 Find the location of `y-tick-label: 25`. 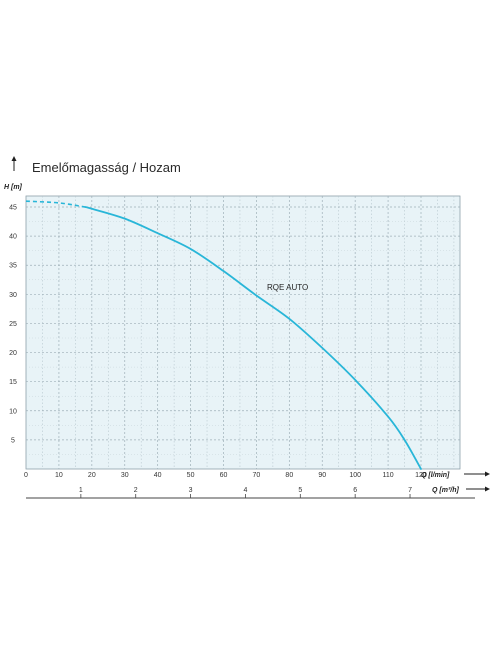

y-tick-label: 25 is located at coordinates (13, 324).